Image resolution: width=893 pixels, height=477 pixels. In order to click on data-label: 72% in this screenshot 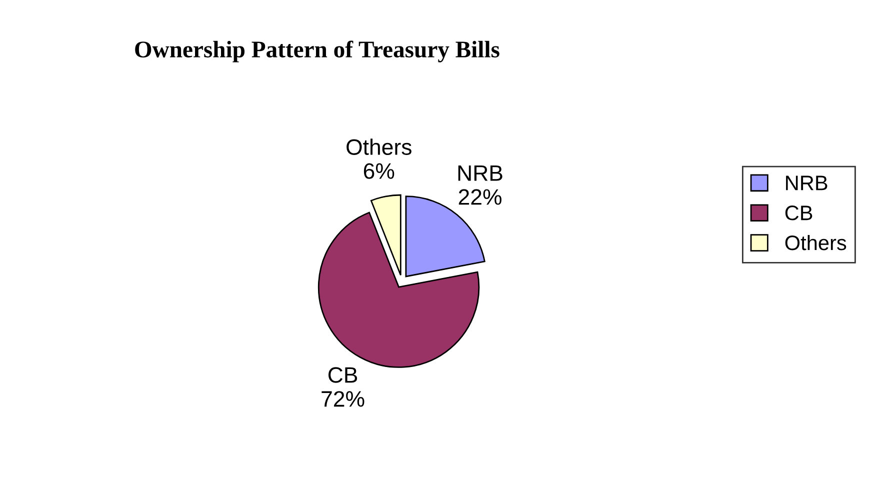, I will do `click(343, 399)`.